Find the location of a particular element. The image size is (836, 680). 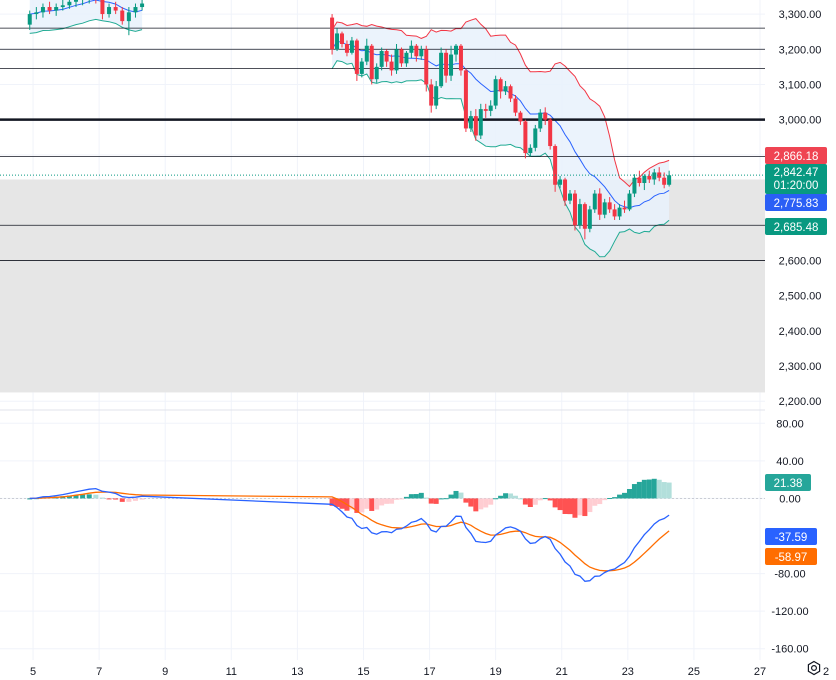

price-tick-label-0: 3,300.00 is located at coordinates (800, 15).